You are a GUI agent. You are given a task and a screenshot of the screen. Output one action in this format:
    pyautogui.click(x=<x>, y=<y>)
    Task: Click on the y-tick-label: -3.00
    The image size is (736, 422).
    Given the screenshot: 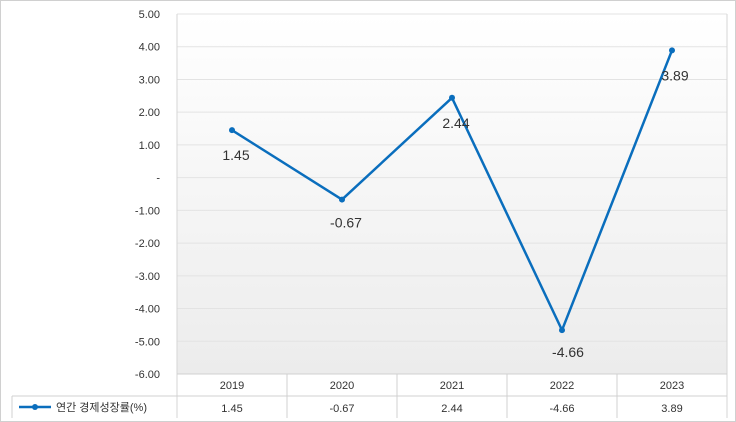 What is the action you would take?
    pyautogui.click(x=147, y=277)
    